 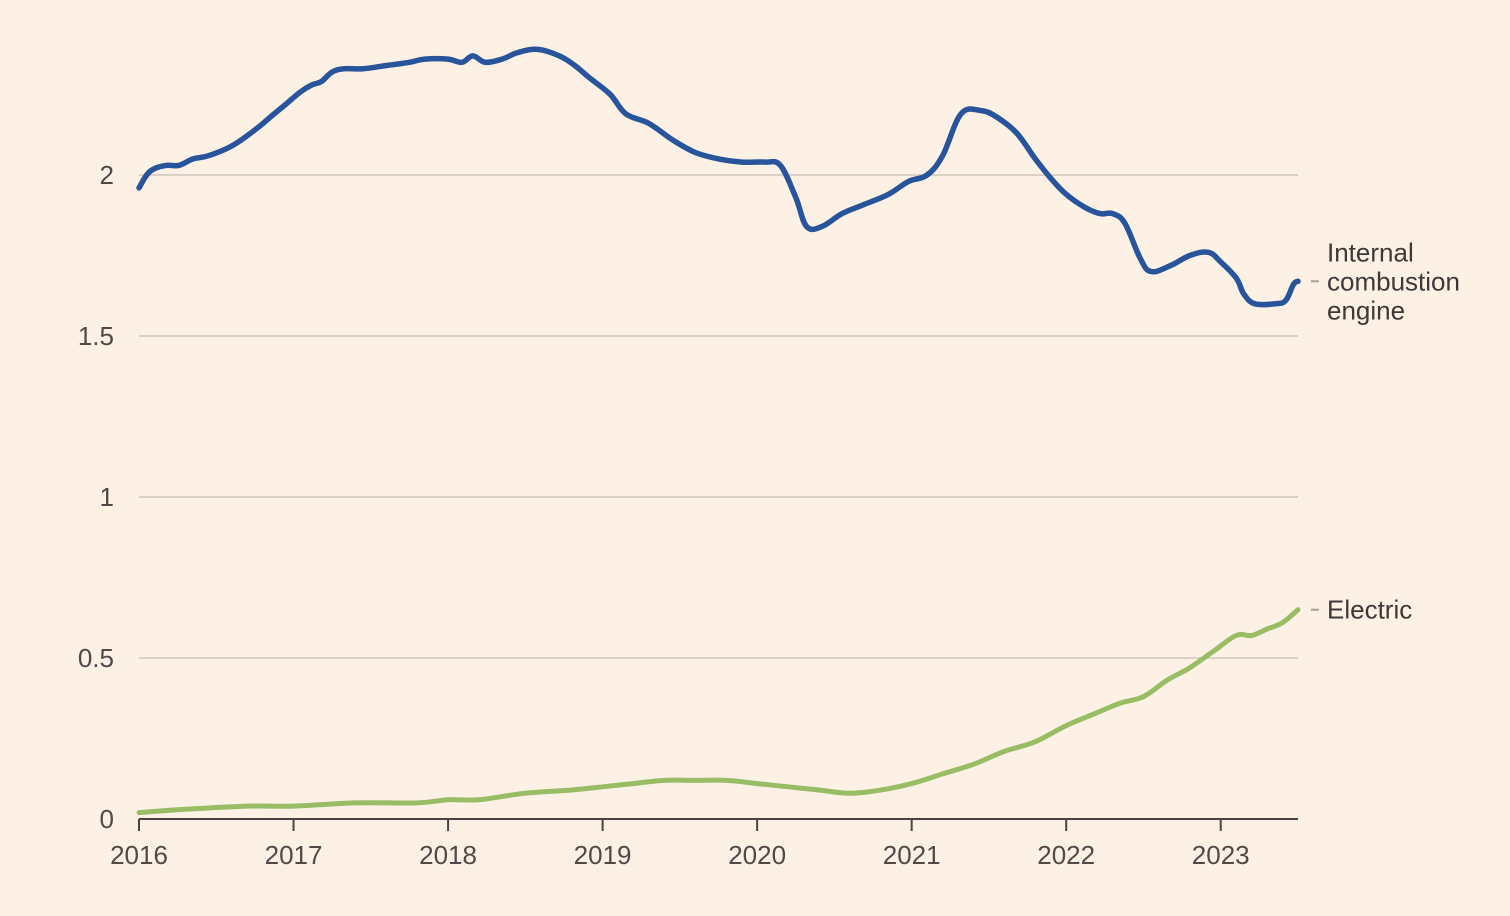 I want to click on series-label-line: Internal, so click(x=1370, y=252).